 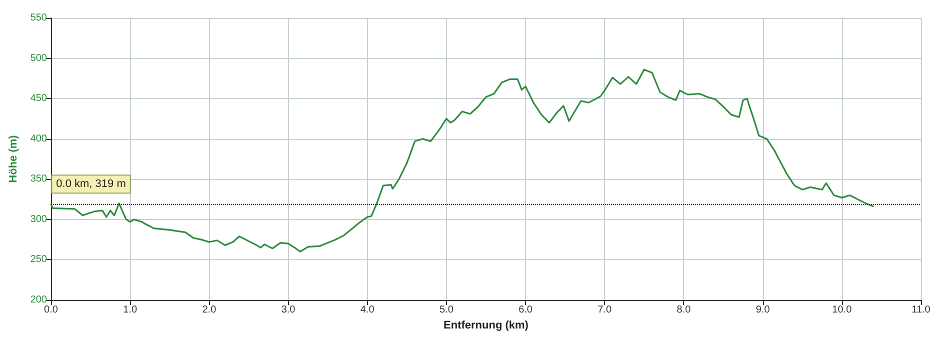 I want to click on x-tick-label: 9.0, so click(x=763, y=310).